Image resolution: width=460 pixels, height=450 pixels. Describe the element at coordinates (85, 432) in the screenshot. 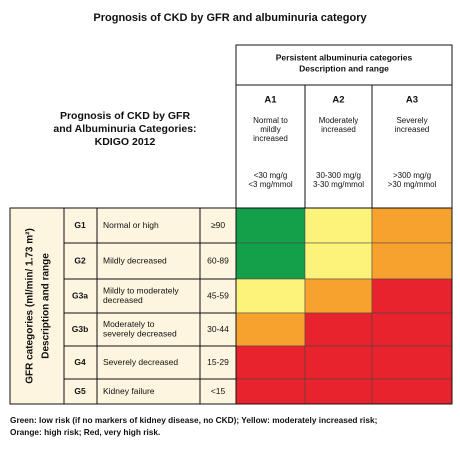

I see `footer-text: Orange: high risk; Red, very high risk.` at that location.